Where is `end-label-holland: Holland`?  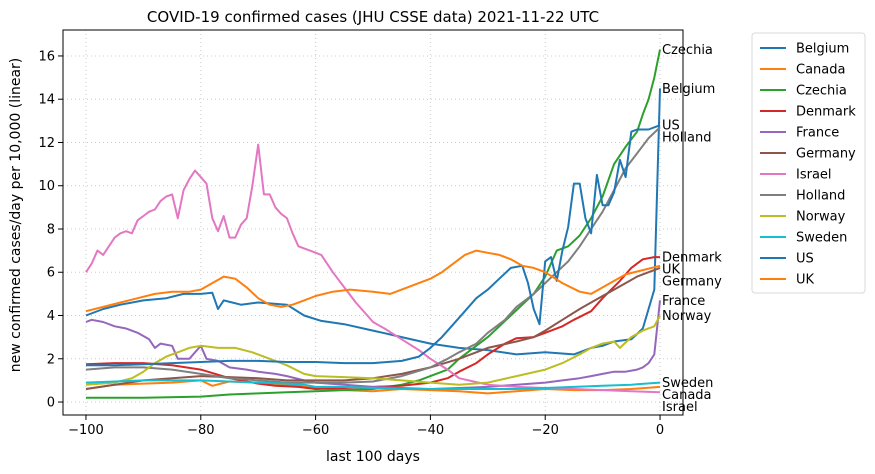
end-label-holland: Holland is located at coordinates (686, 138).